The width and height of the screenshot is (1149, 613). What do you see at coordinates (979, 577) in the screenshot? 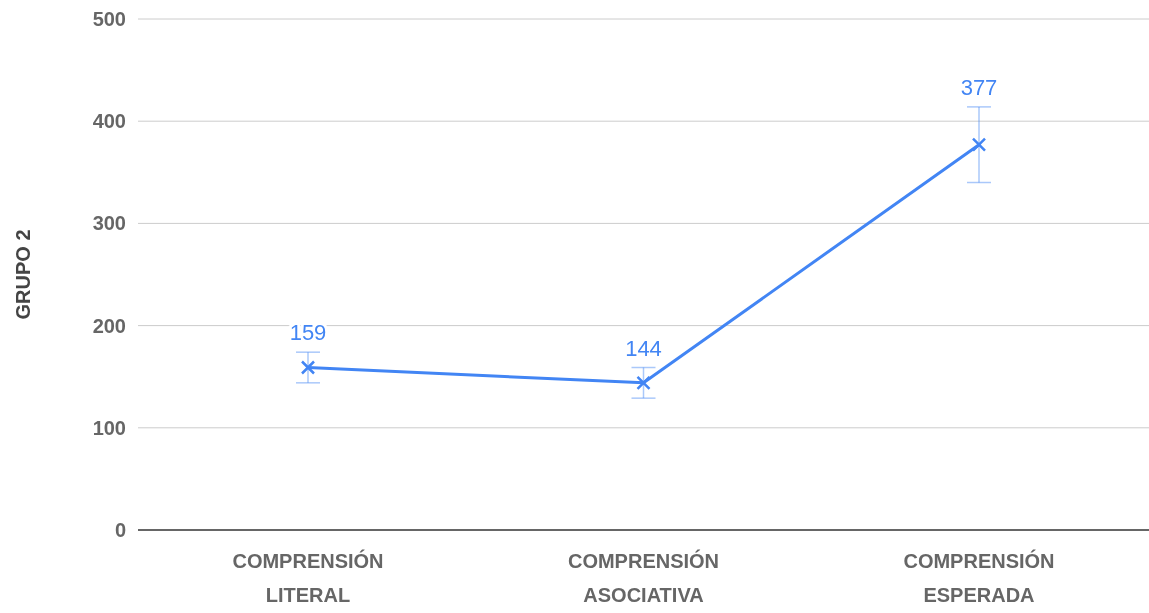
I see `x-tick-label: COMPRENSIÓN ESPERADA` at bounding box center [979, 577].